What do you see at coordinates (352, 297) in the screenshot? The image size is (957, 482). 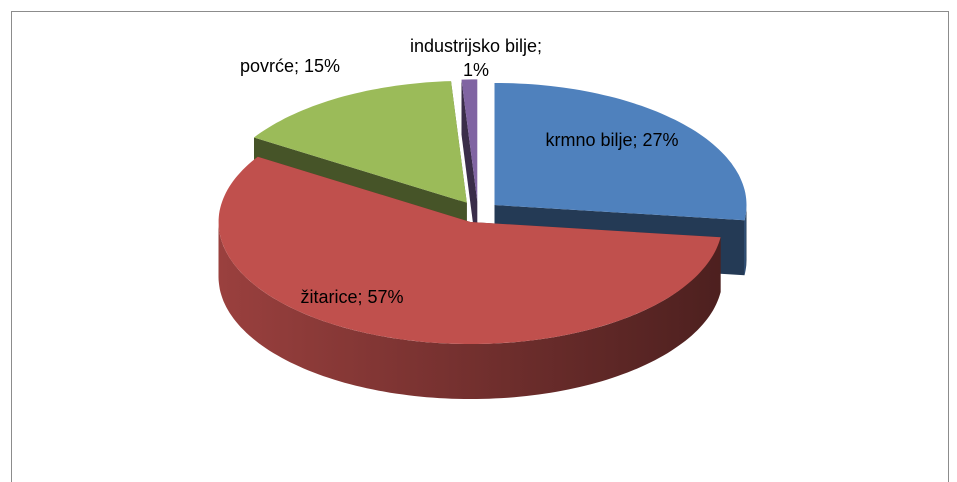 I see `data-label: žitarice; 57%` at bounding box center [352, 297].